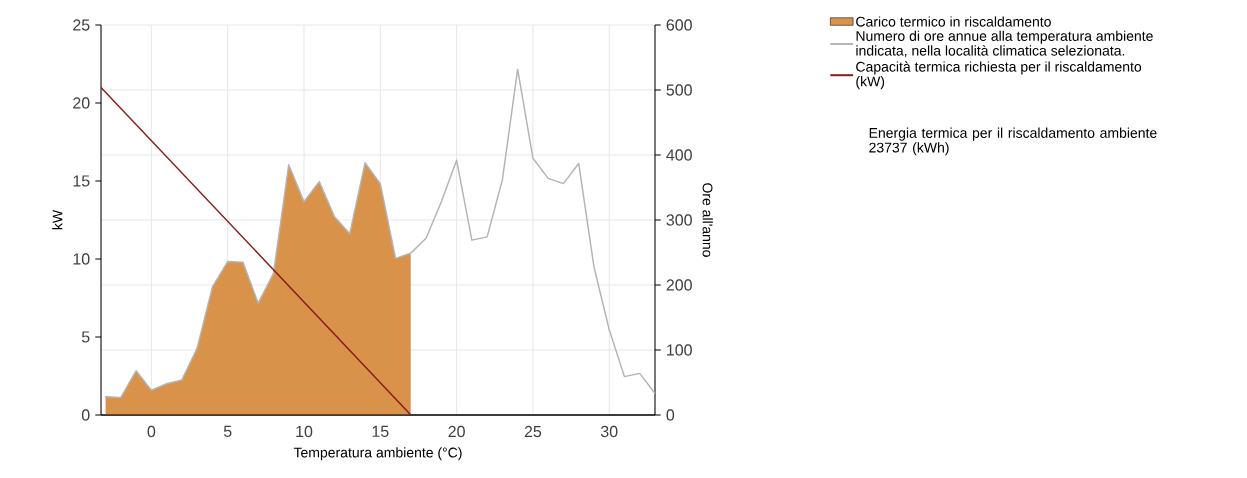  I want to click on y2-tick-label: 200, so click(679, 285).